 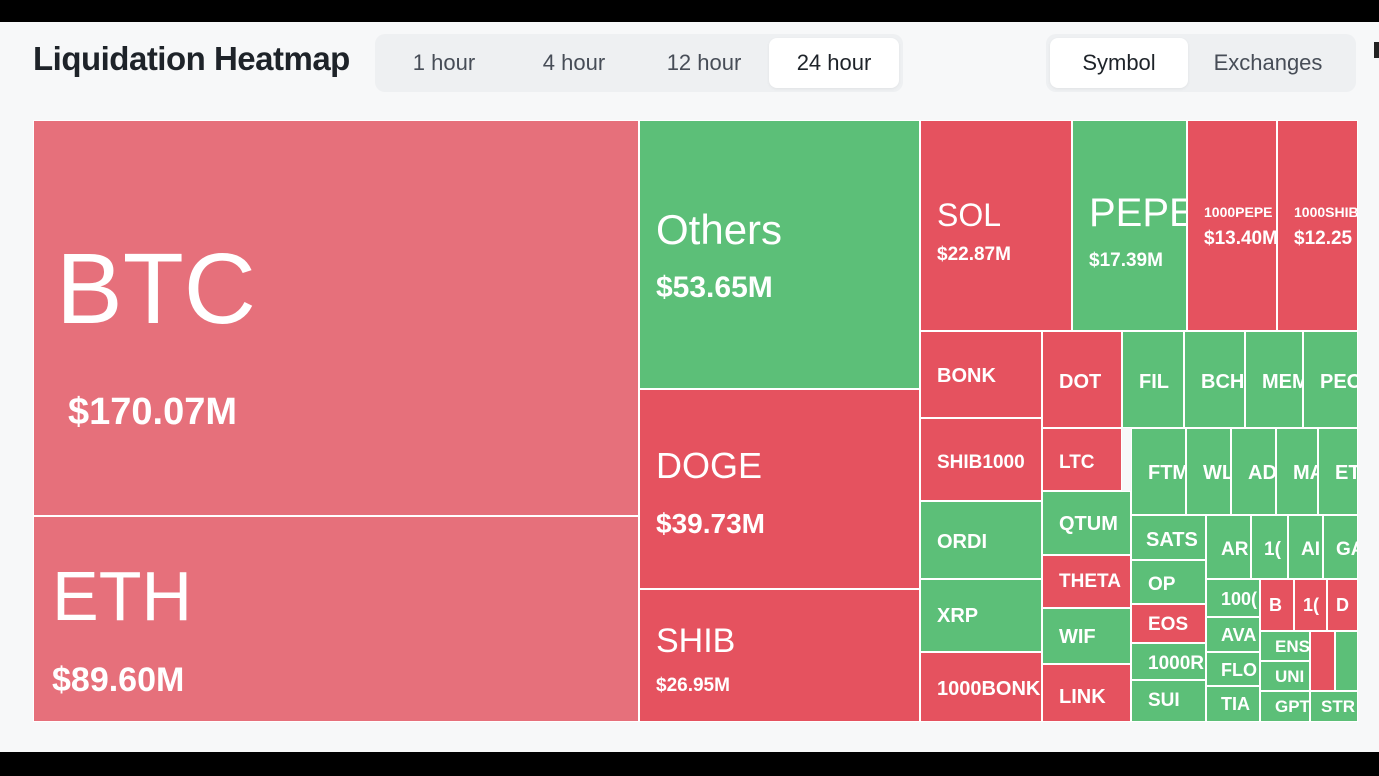 I want to click on tile-symbol: SHIB, so click(x=696, y=641).